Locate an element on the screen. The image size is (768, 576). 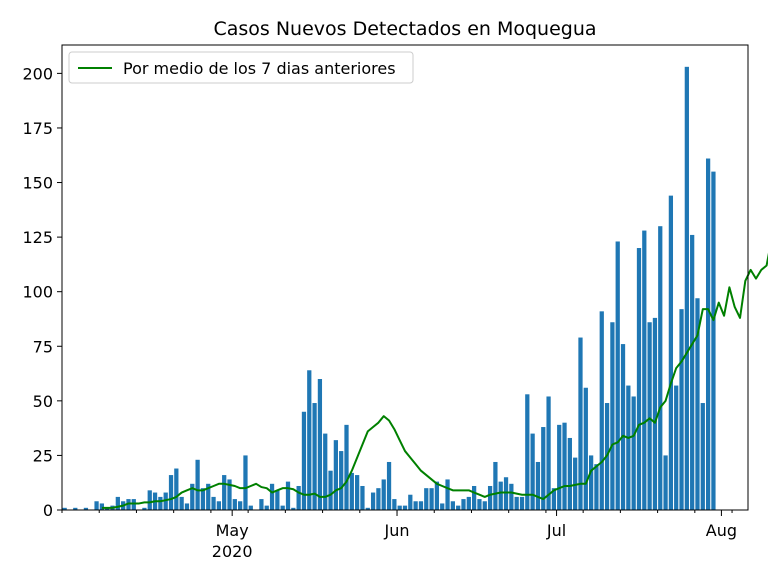
x-tick-label: Aug is located at coordinates (721, 530).